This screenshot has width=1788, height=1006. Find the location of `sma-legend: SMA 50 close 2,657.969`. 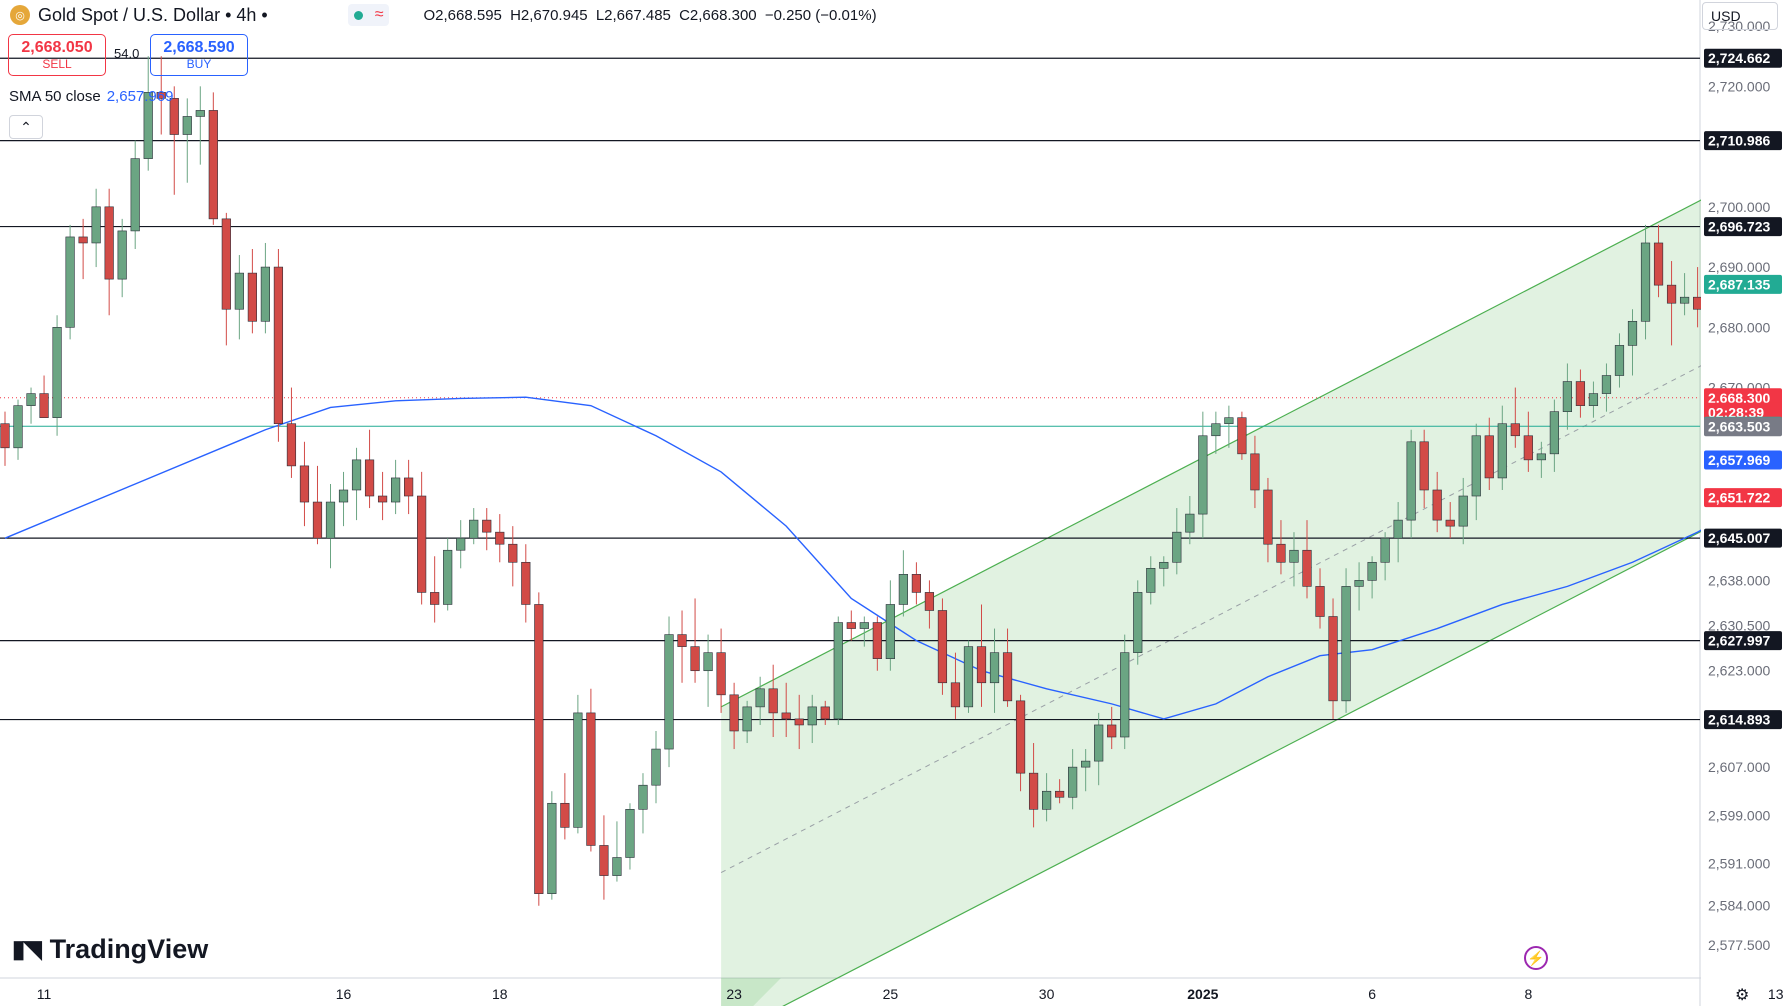

sma-legend: SMA 50 close 2,657.969 is located at coordinates (91, 96).